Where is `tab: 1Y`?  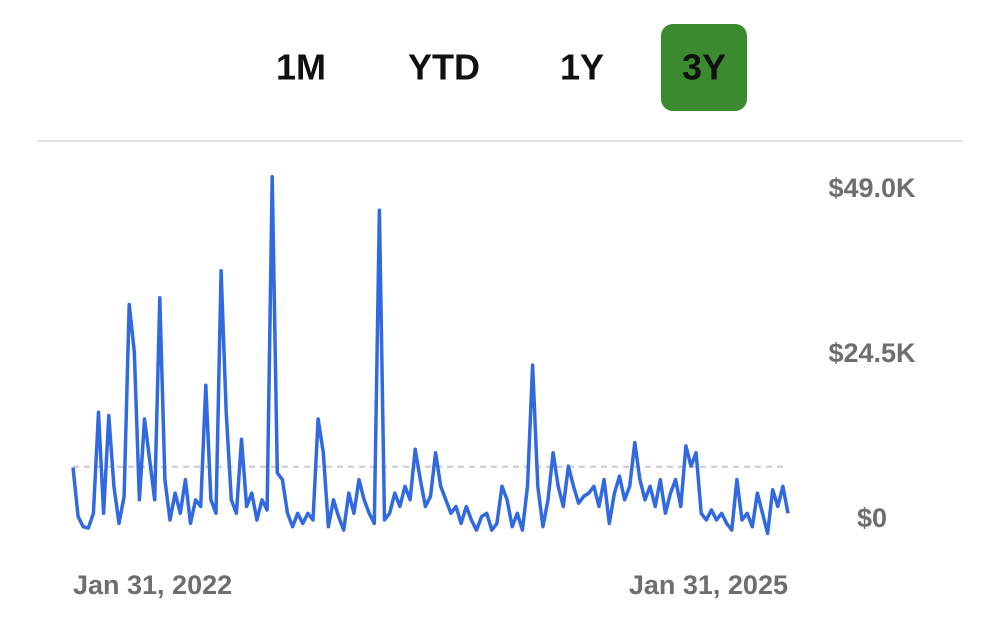
tab: 1Y is located at coordinates (582, 67).